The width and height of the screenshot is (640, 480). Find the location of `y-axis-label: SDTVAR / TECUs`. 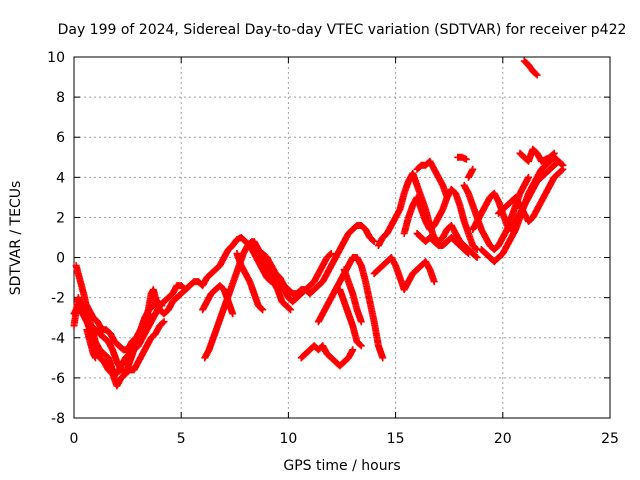

y-axis-label: SDTVAR / TECUs is located at coordinates (16, 238).